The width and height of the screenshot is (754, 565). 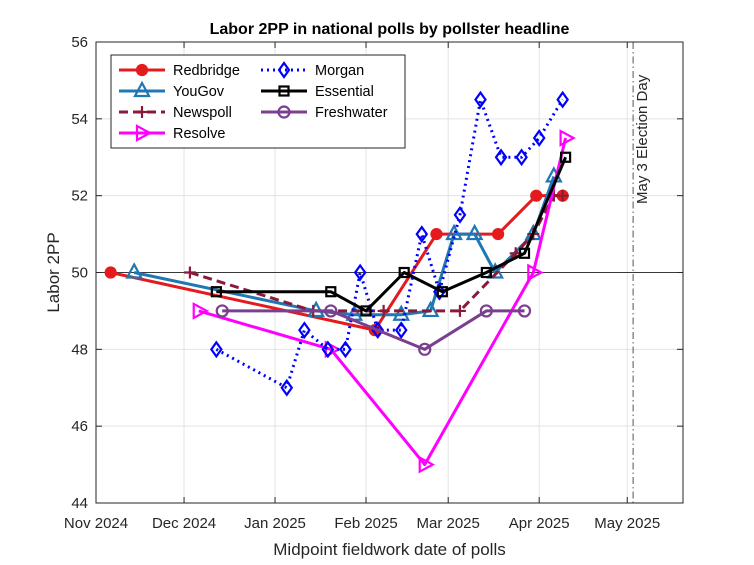 What do you see at coordinates (79, 196) in the screenshot?
I see `y-tick-label: 52` at bounding box center [79, 196].